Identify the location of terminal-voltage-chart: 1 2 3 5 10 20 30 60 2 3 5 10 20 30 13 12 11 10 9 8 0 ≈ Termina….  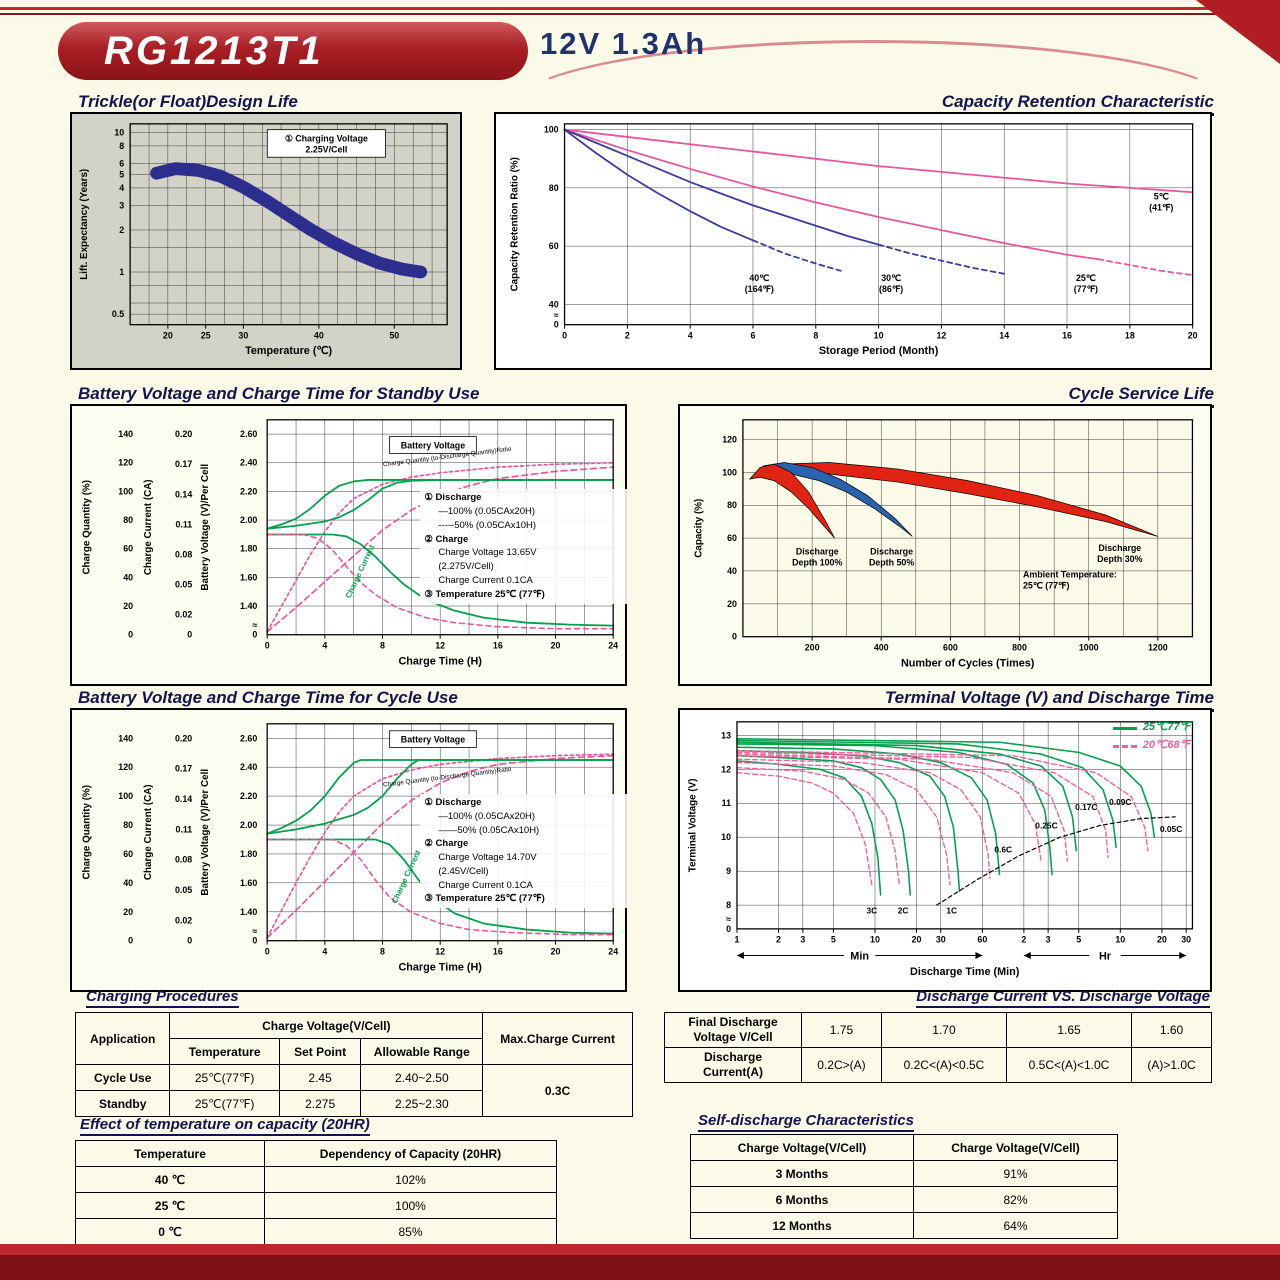
(945, 850).